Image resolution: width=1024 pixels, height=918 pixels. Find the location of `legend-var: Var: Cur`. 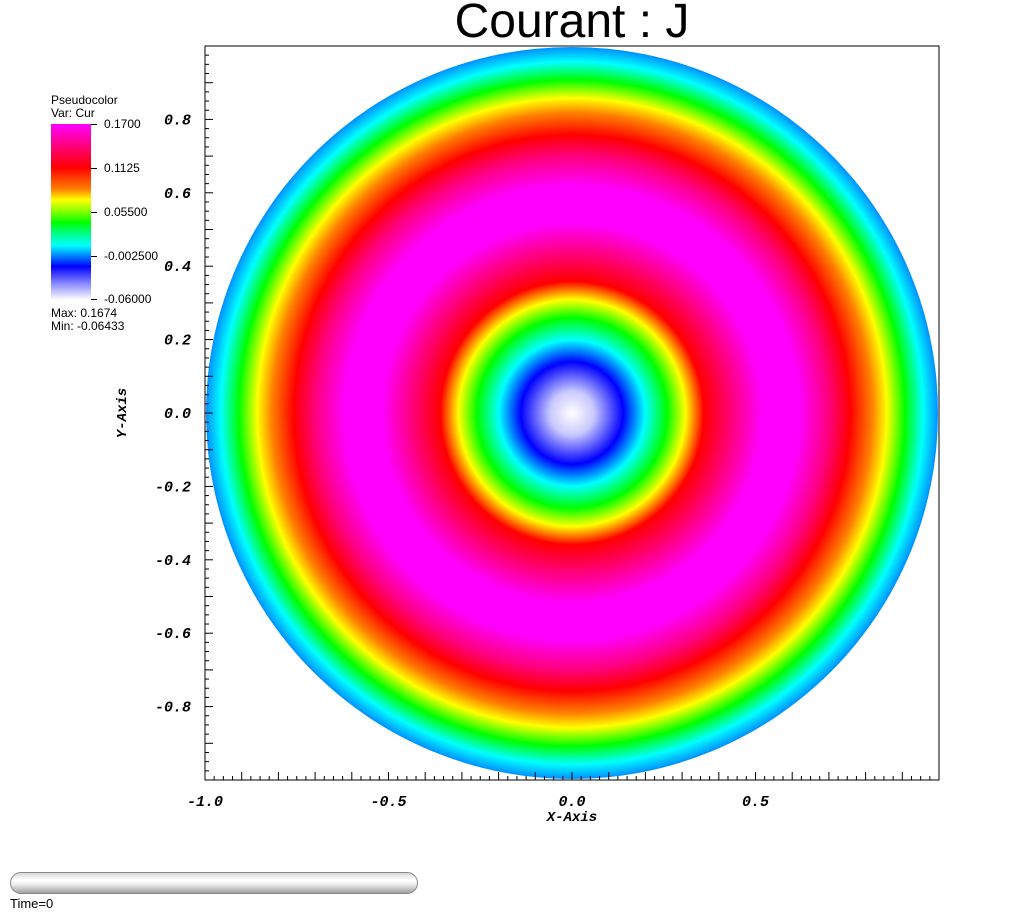

legend-var: Var: Cur is located at coordinates (73, 113).